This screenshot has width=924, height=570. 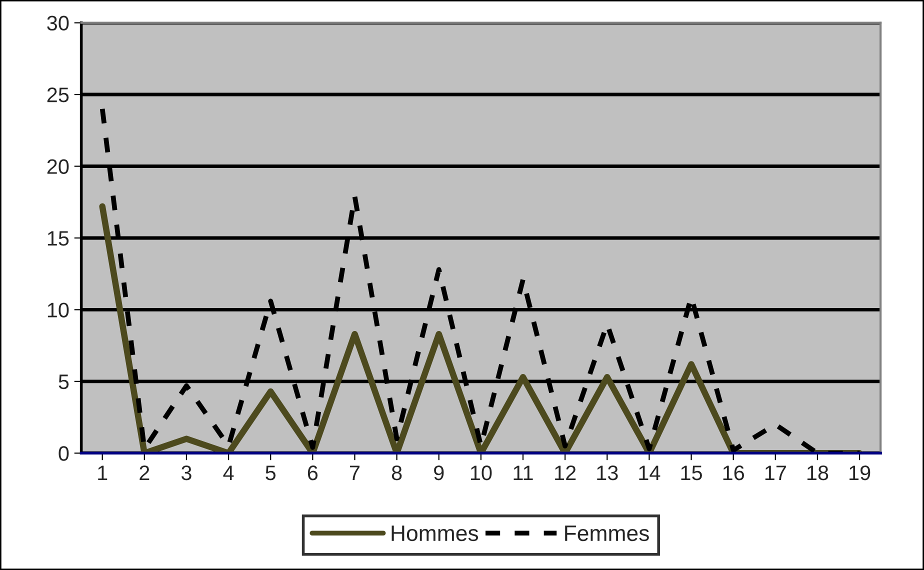 What do you see at coordinates (103, 473) in the screenshot?
I see `x-tick-label: 1` at bounding box center [103, 473].